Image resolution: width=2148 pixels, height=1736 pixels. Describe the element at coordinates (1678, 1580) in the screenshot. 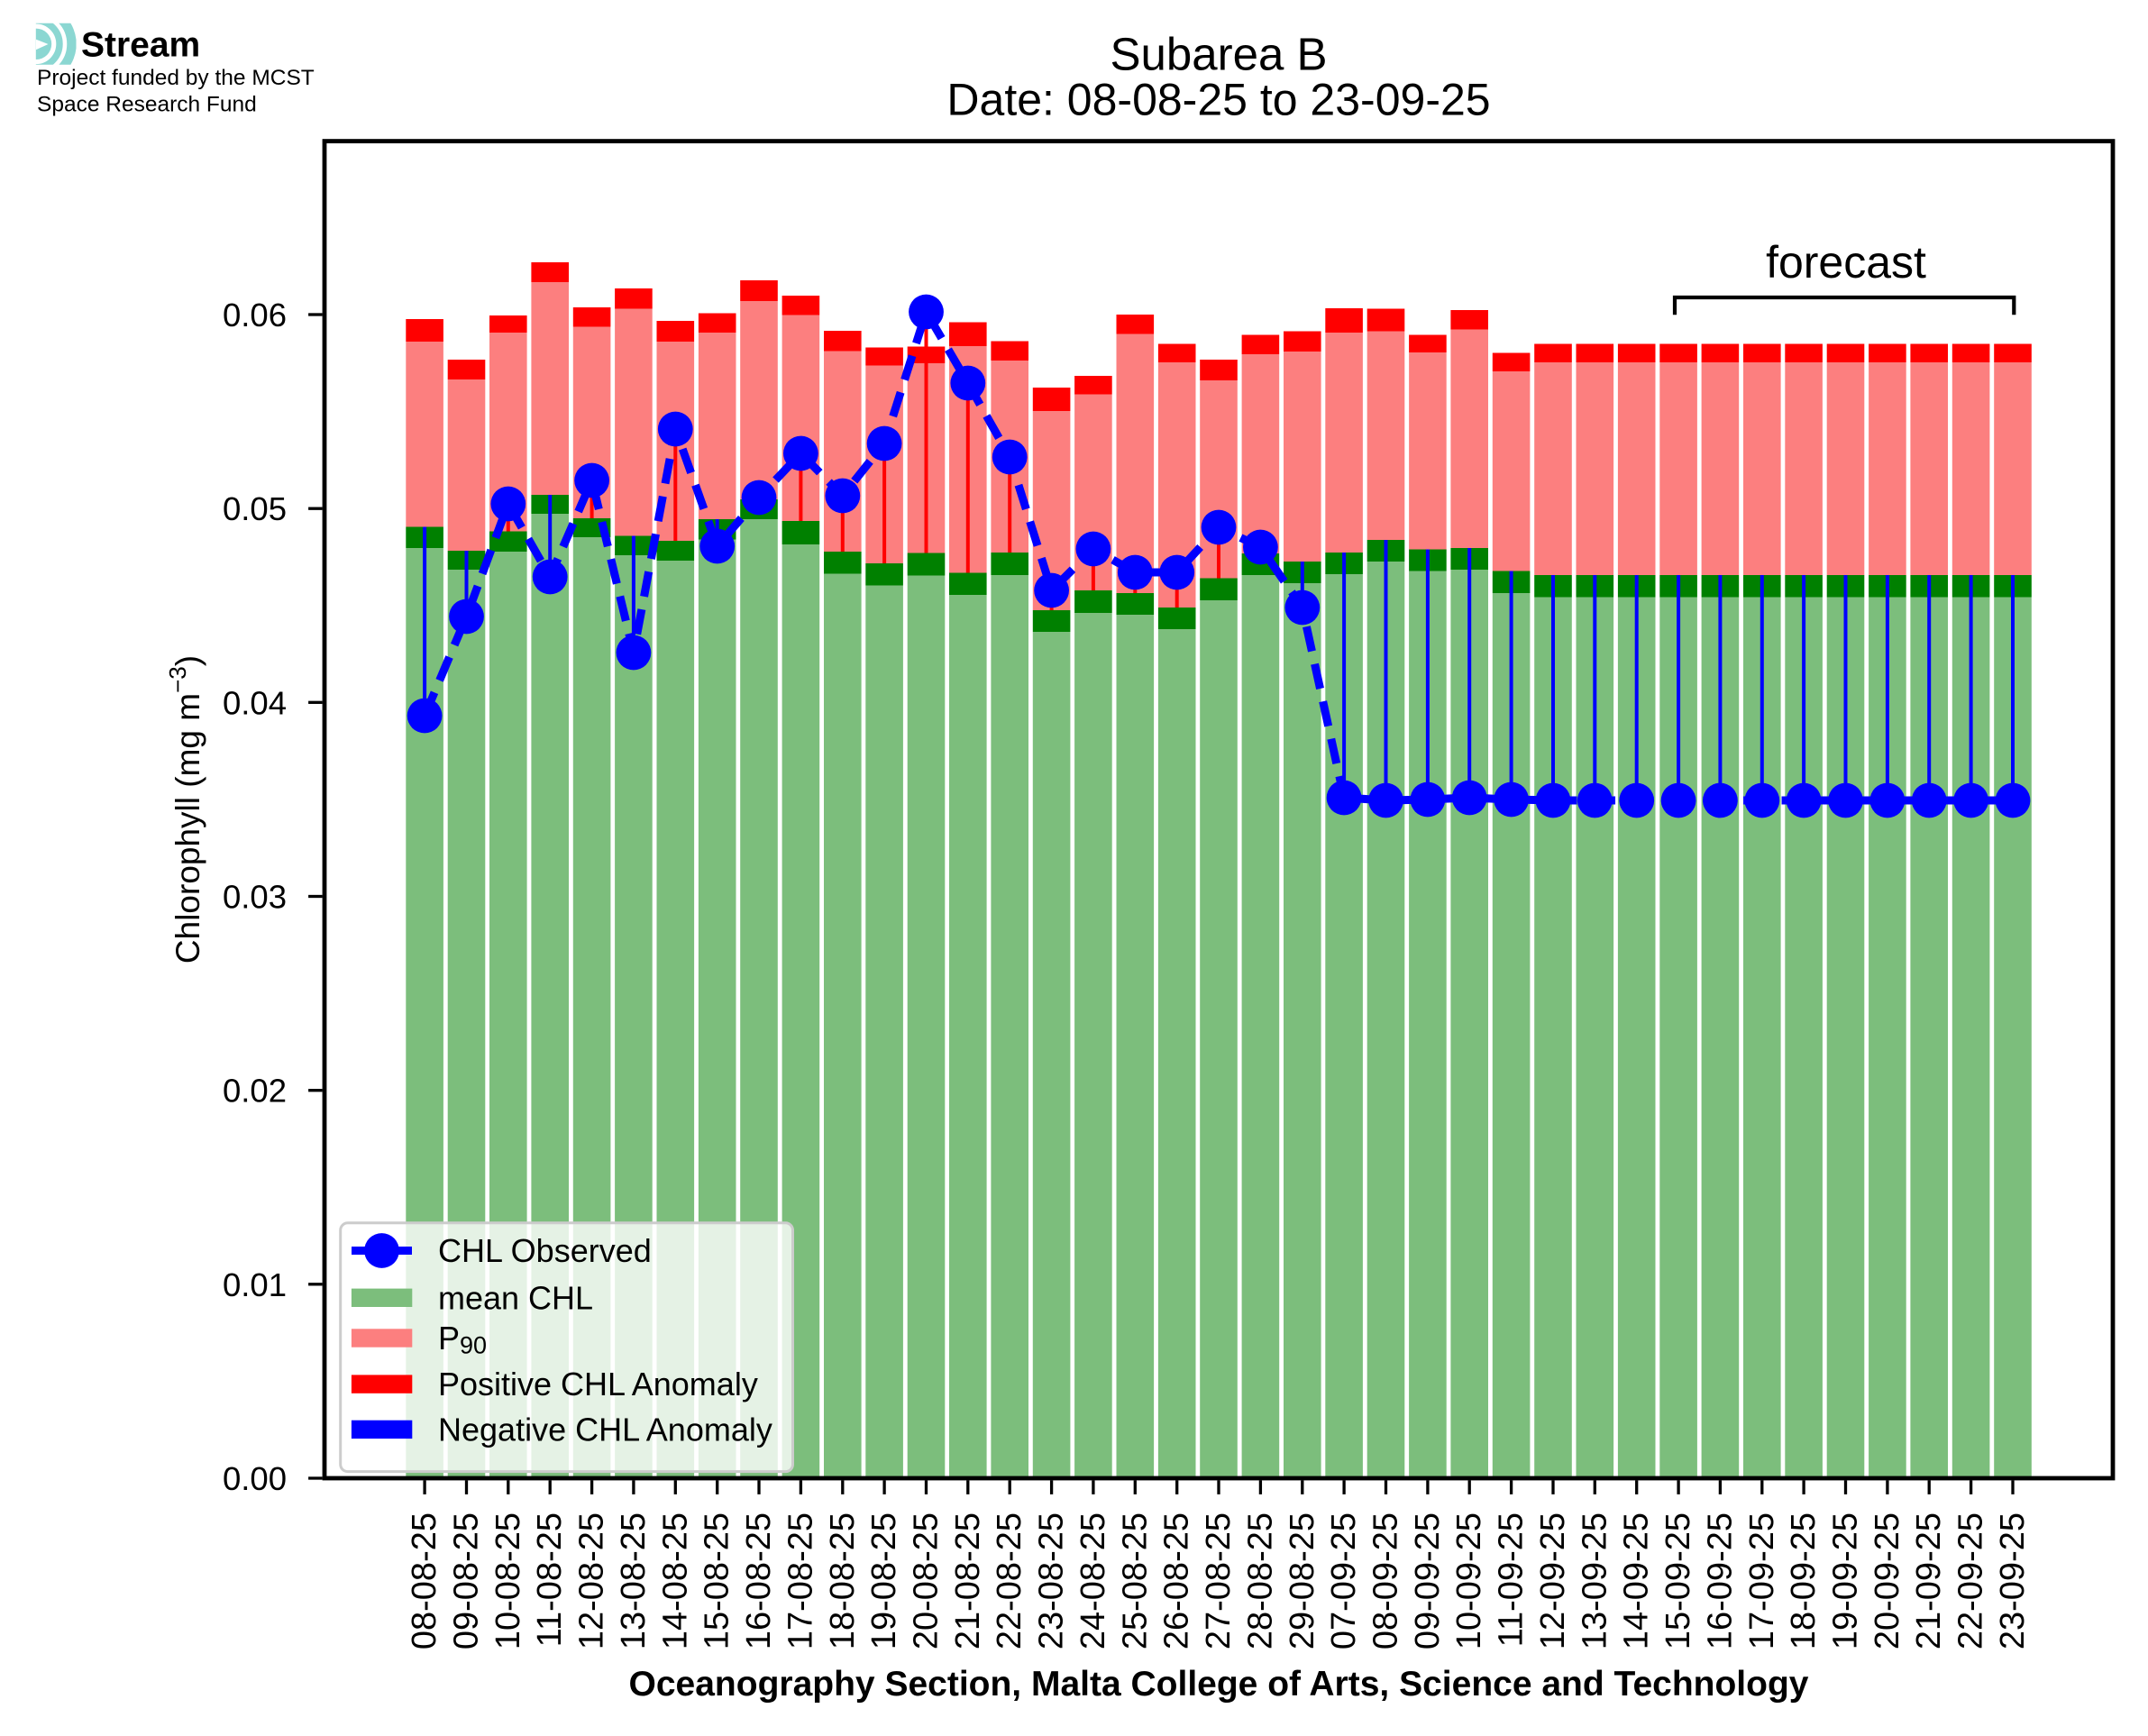

I see `svg-text: 15-09-25` at that location.